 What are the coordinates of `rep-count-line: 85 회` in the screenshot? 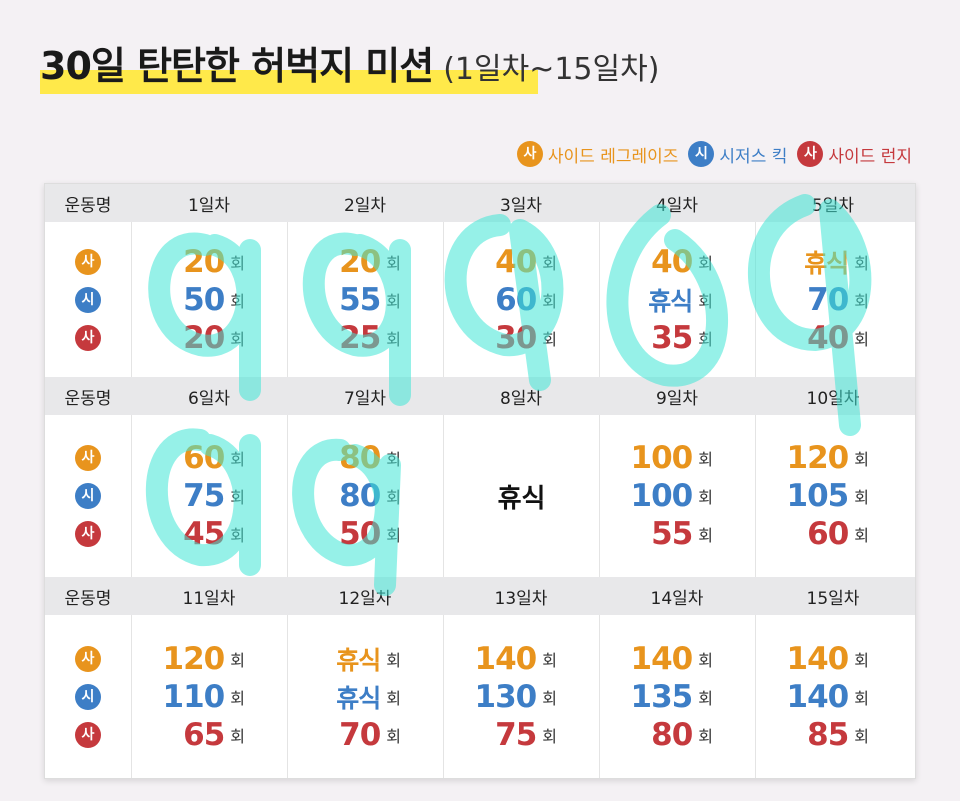 It's located at (833, 735).